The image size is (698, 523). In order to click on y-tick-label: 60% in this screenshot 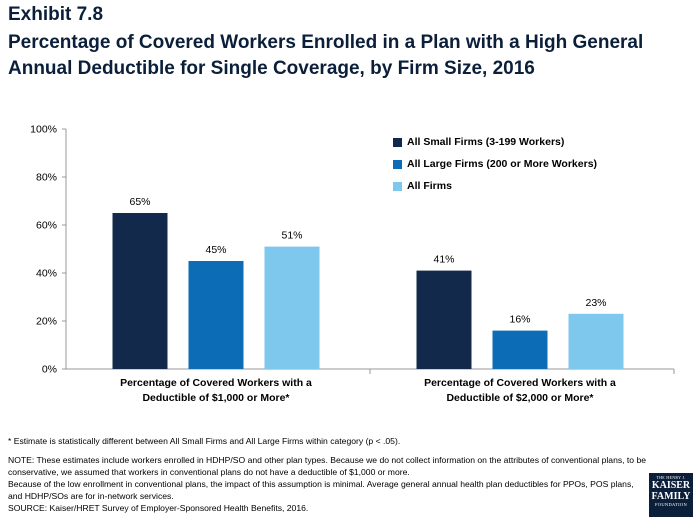, I will do `click(46, 226)`.